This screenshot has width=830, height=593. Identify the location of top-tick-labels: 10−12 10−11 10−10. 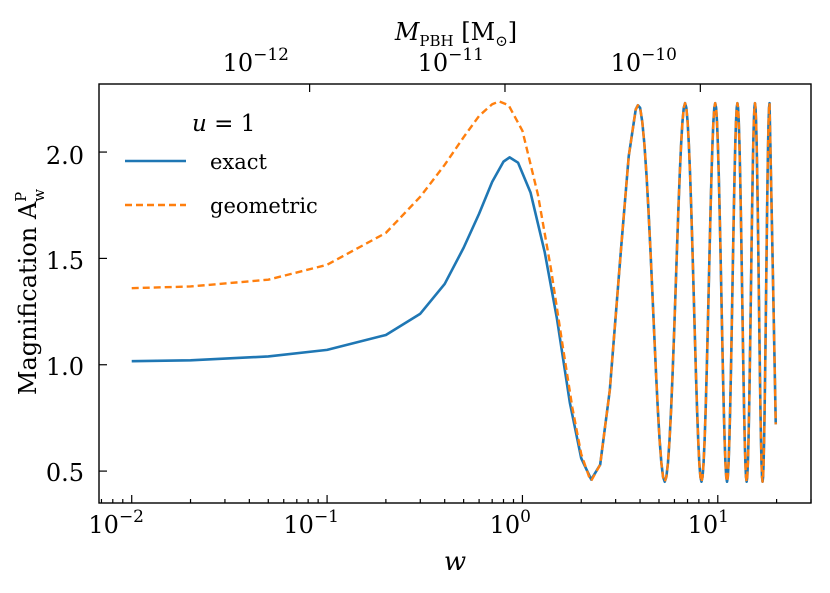
(450, 61).